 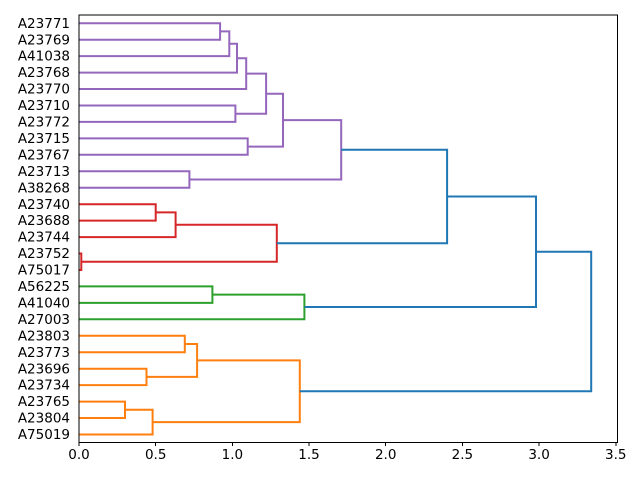 What do you see at coordinates (44, 188) in the screenshot?
I see `leaf-label: A38268` at bounding box center [44, 188].